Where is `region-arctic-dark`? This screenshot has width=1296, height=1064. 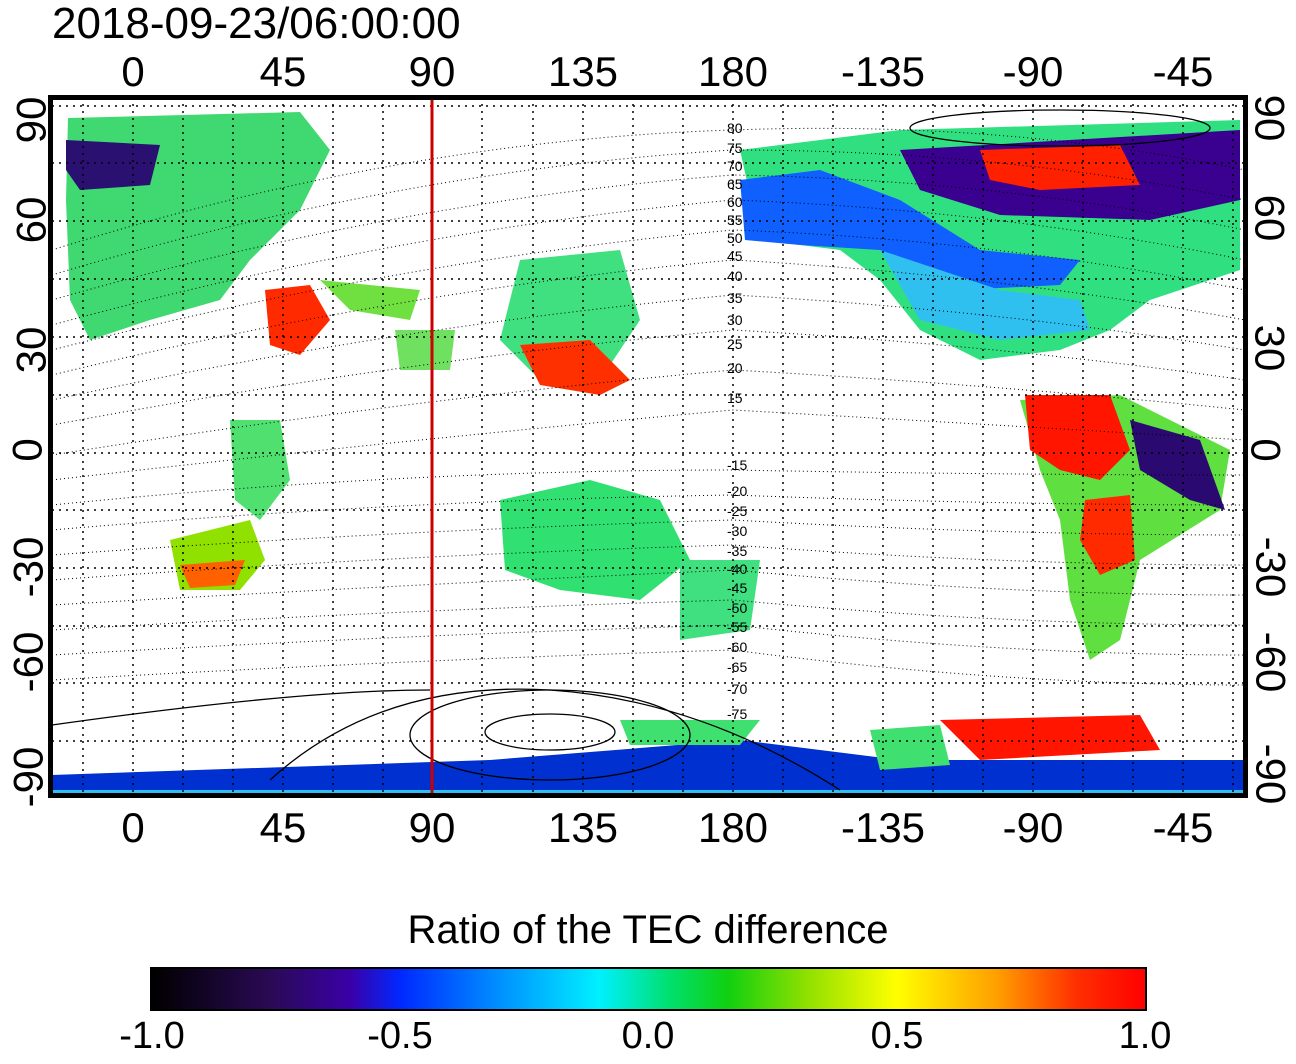
region-arctic-dark is located at coordinates (113, 165).